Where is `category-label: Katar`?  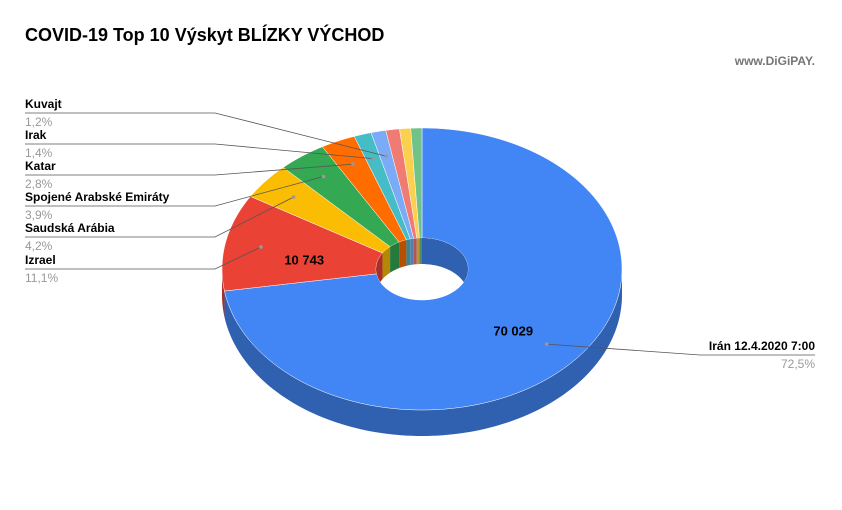
category-label: Katar is located at coordinates (40, 166).